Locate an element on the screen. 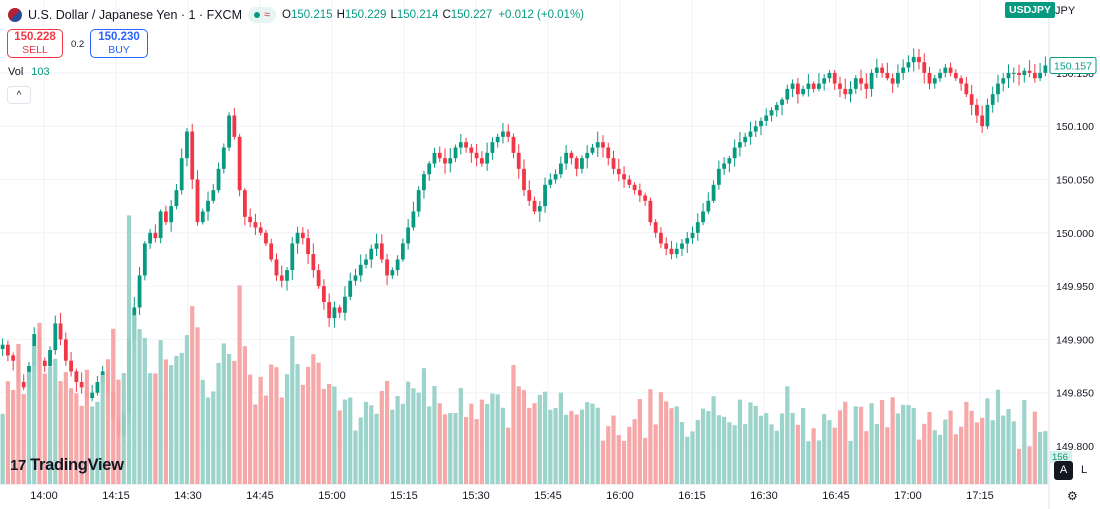 The image size is (1100, 509). collapse-legend-button: ^ is located at coordinates (19, 95).